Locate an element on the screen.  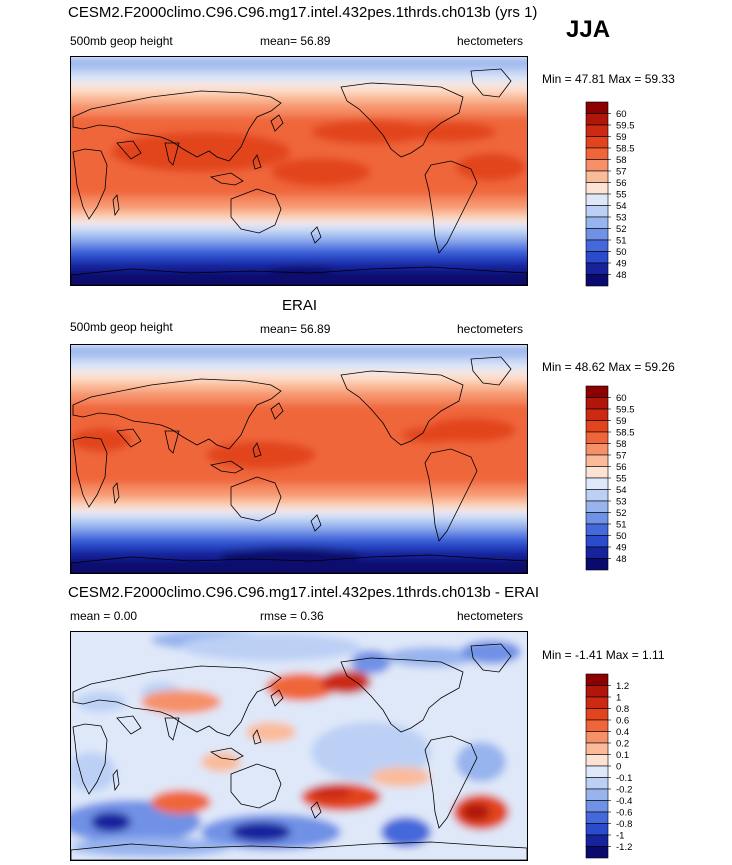
colorbar-0-label-2: 59 is located at coordinates (621, 137).